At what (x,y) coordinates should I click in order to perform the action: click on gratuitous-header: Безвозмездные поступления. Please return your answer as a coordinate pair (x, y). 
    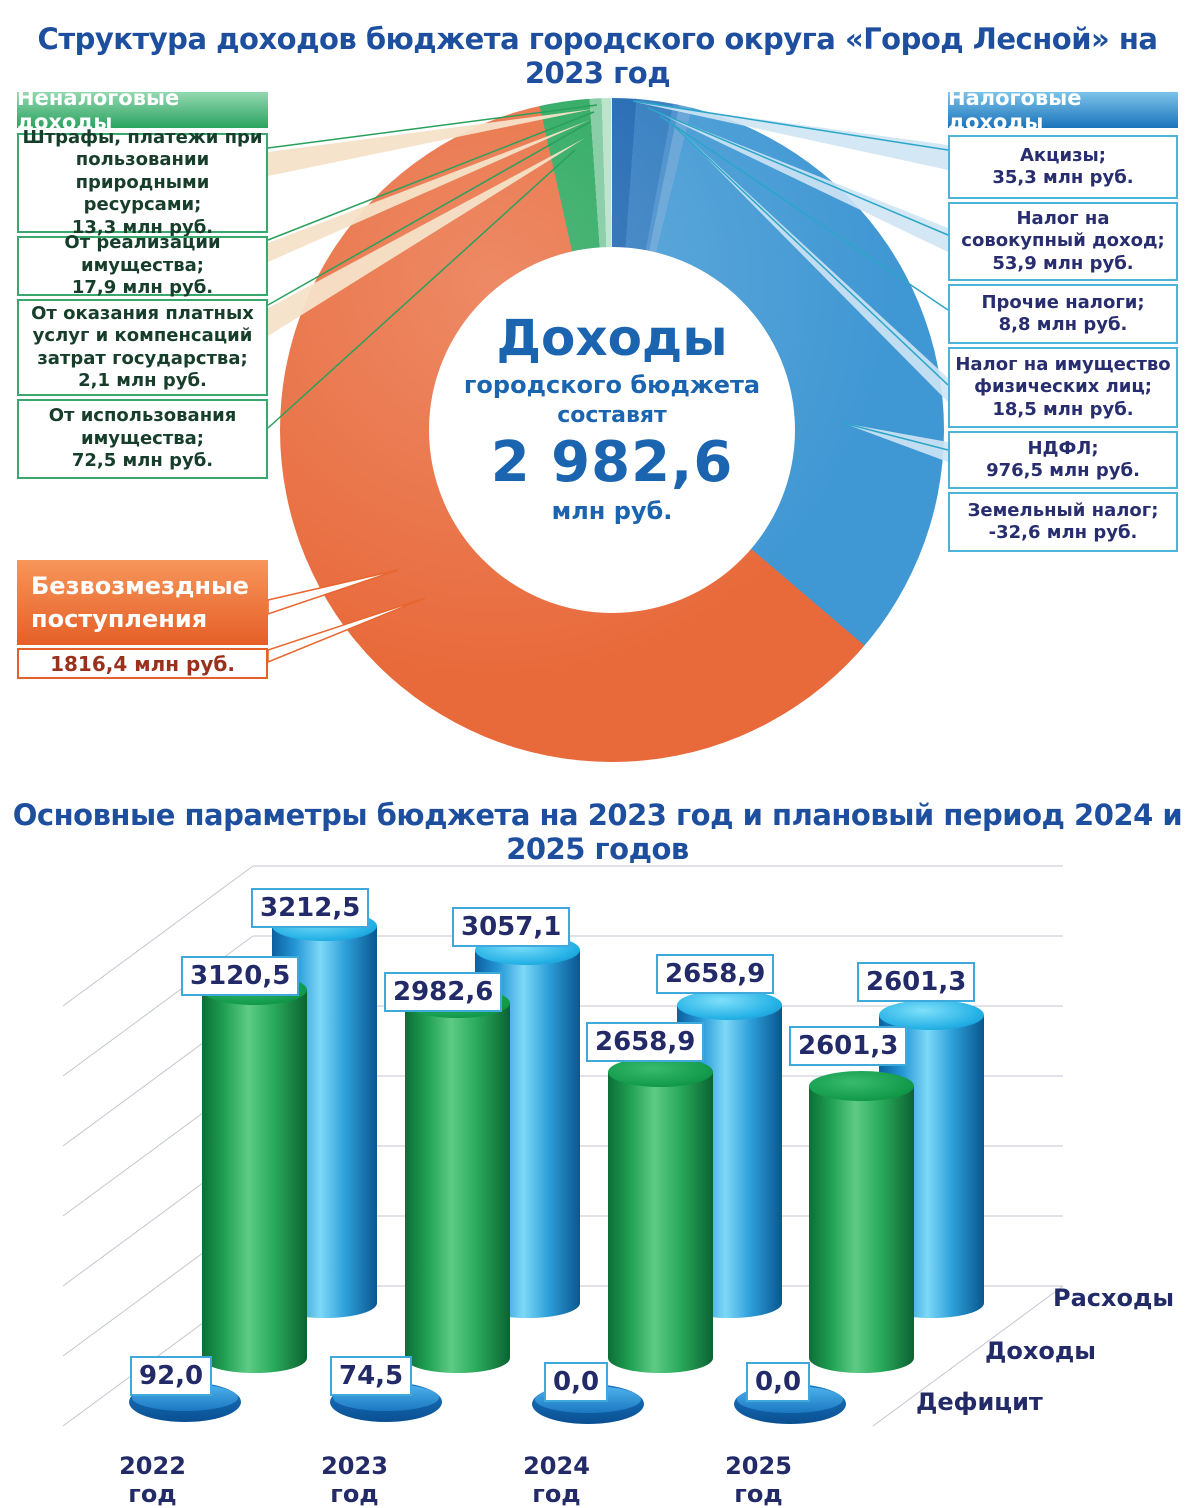
    Looking at the image, I should click on (142, 602).